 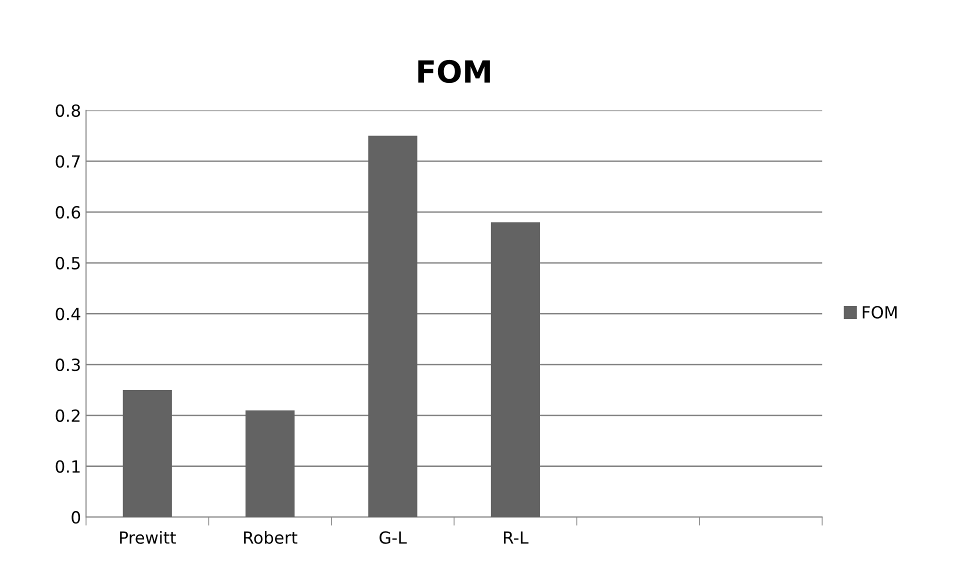 What do you see at coordinates (68, 212) in the screenshot?
I see `y-tick-label: 0.6` at bounding box center [68, 212].